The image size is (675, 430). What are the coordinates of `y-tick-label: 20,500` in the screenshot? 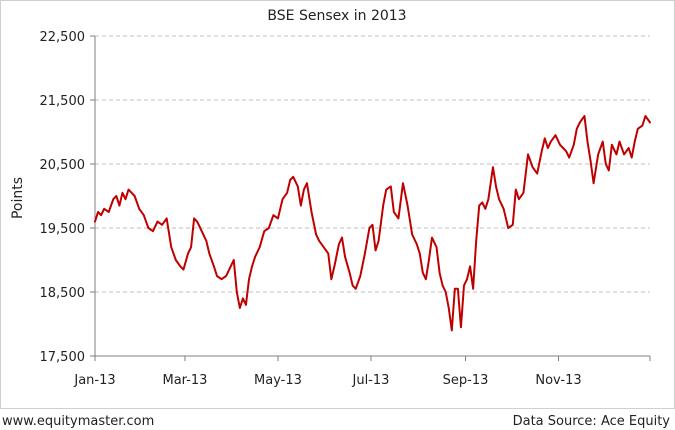 It's located at (63, 165).